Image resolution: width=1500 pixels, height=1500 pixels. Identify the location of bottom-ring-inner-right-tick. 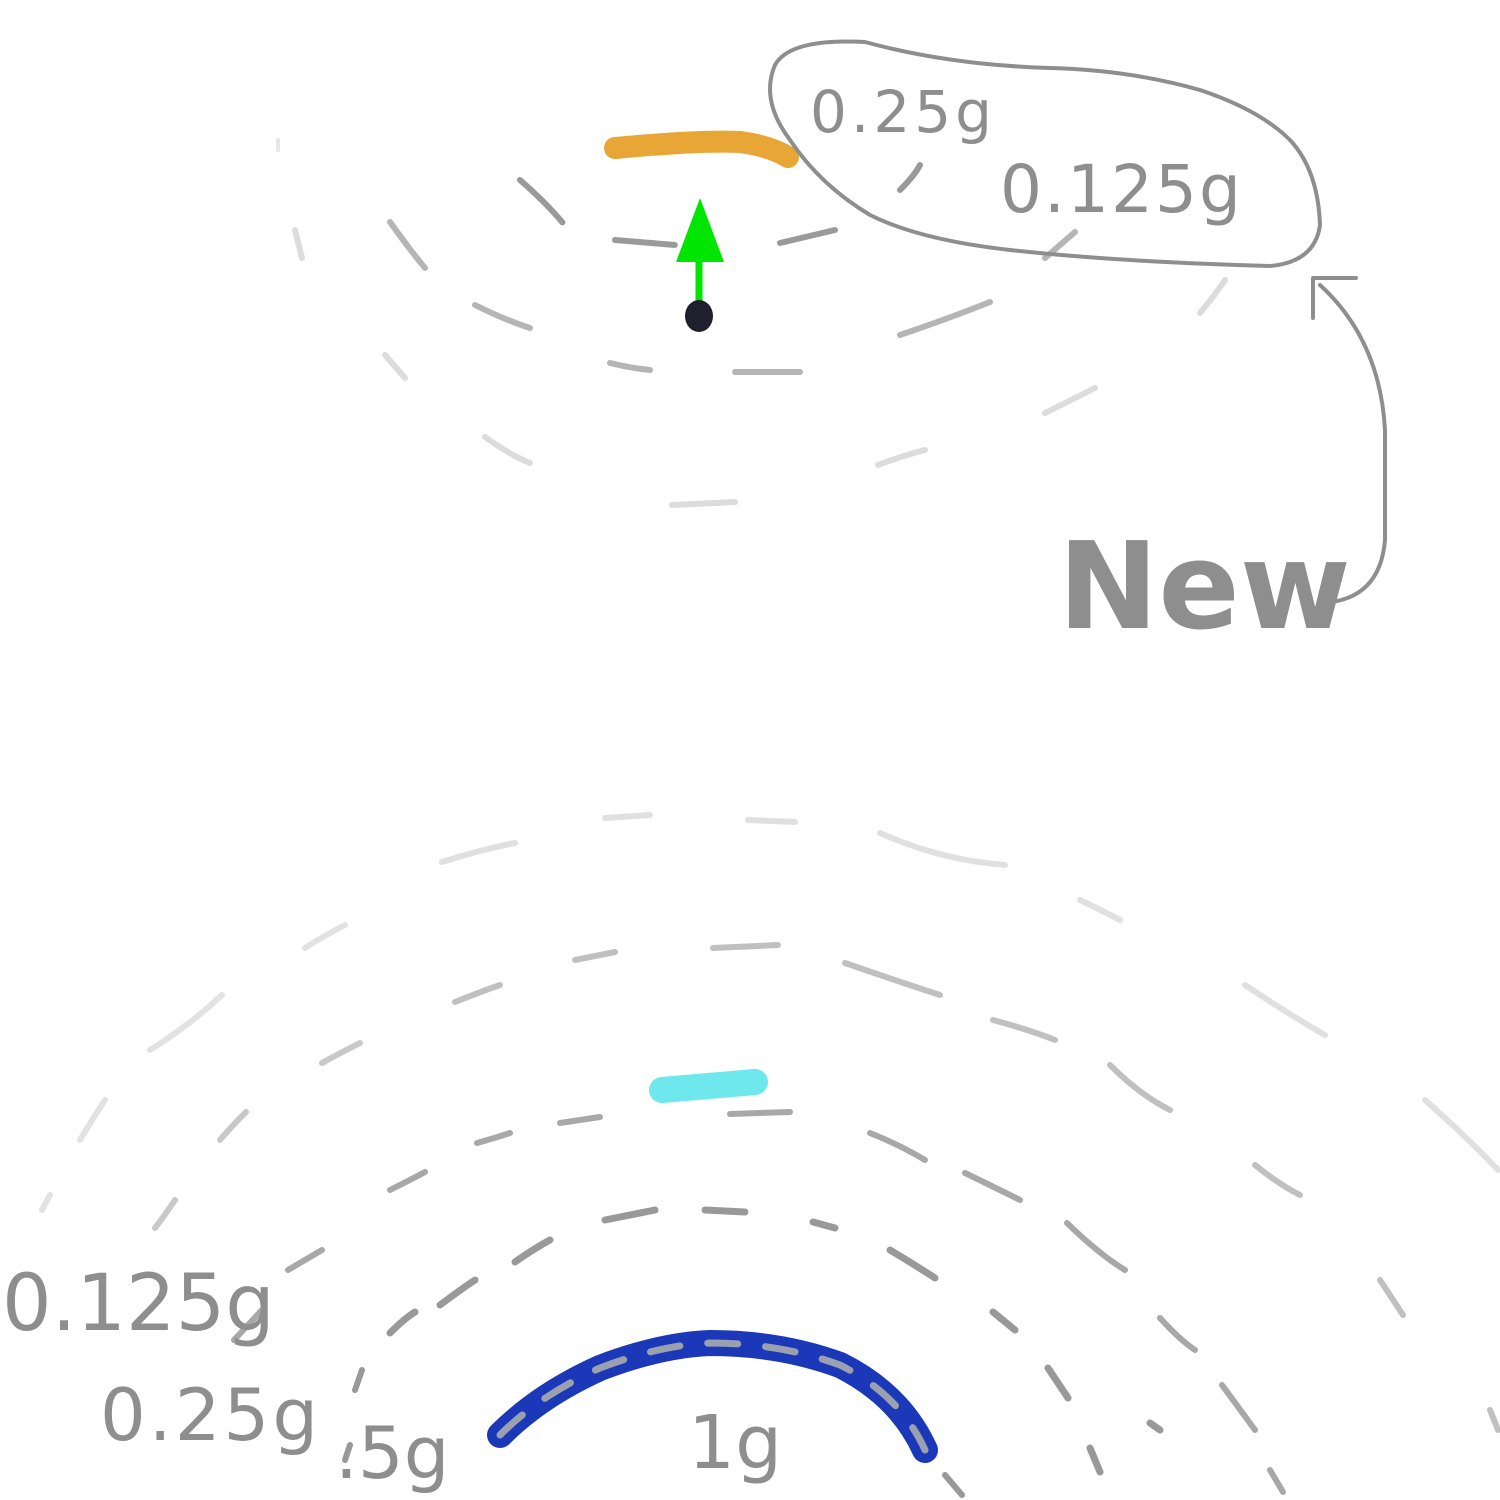
(953, 1485).